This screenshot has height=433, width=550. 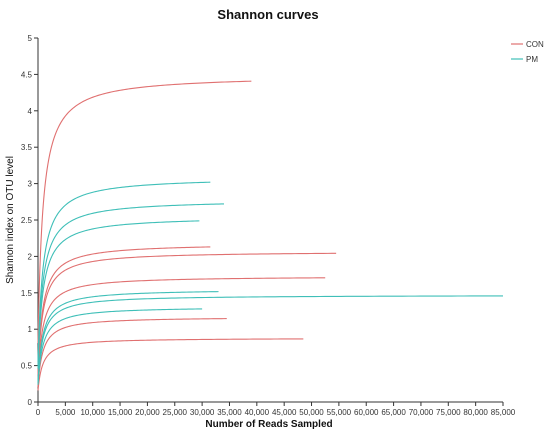 I want to click on x-tick-label: 60,000, so click(x=366, y=412).